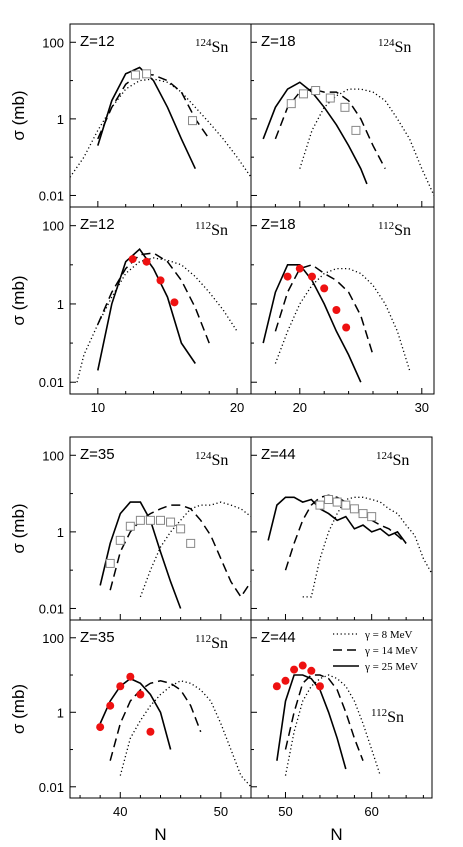 Image resolution: width=463 pixels, height=847 pixels. What do you see at coordinates (97, 637) in the screenshot?
I see `z-label: Z=35` at bounding box center [97, 637].